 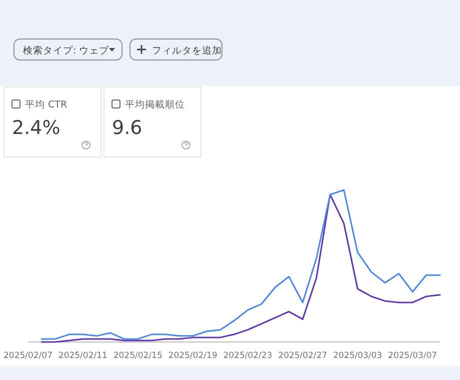 I want to click on x-tick-label: 2025/02/27, so click(x=303, y=356).